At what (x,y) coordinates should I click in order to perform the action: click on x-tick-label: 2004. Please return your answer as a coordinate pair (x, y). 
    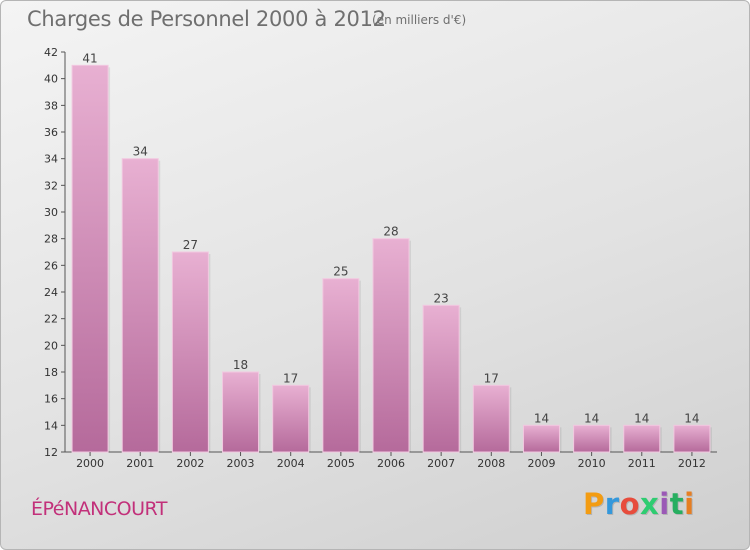
    Looking at the image, I should click on (291, 463).